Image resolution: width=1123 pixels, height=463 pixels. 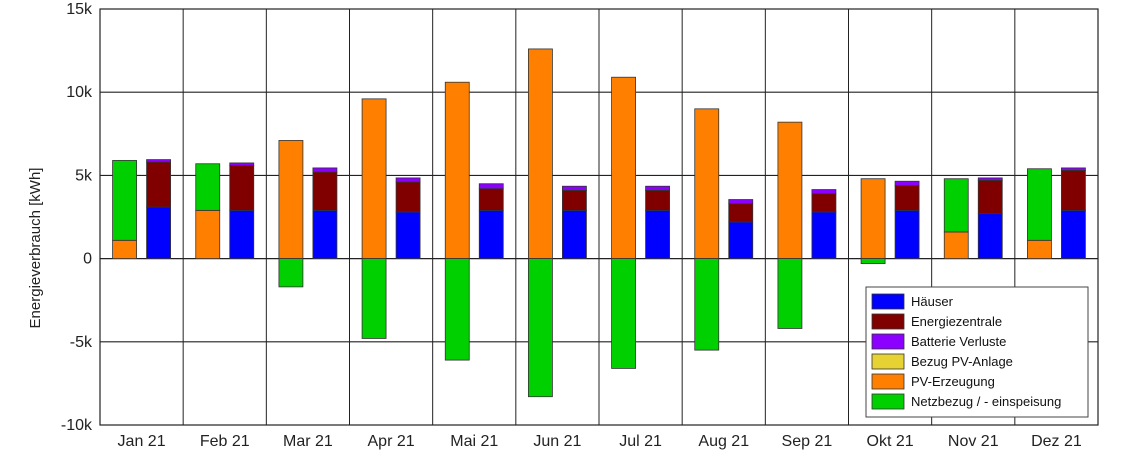 I want to click on y-tick-label: 15k, so click(x=79, y=9).